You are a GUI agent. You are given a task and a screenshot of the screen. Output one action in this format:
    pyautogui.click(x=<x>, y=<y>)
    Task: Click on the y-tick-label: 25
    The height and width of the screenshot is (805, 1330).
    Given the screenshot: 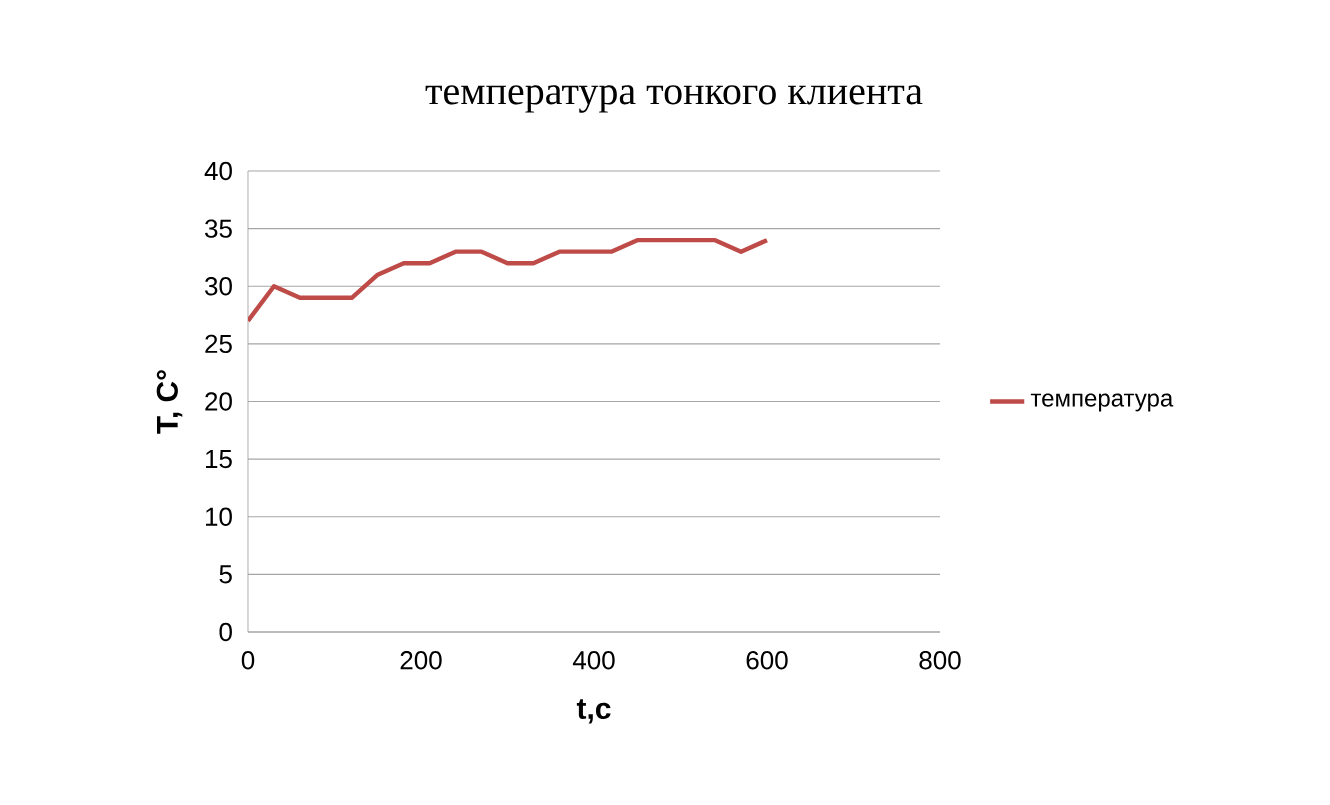 What is the action you would take?
    pyautogui.click(x=218, y=344)
    